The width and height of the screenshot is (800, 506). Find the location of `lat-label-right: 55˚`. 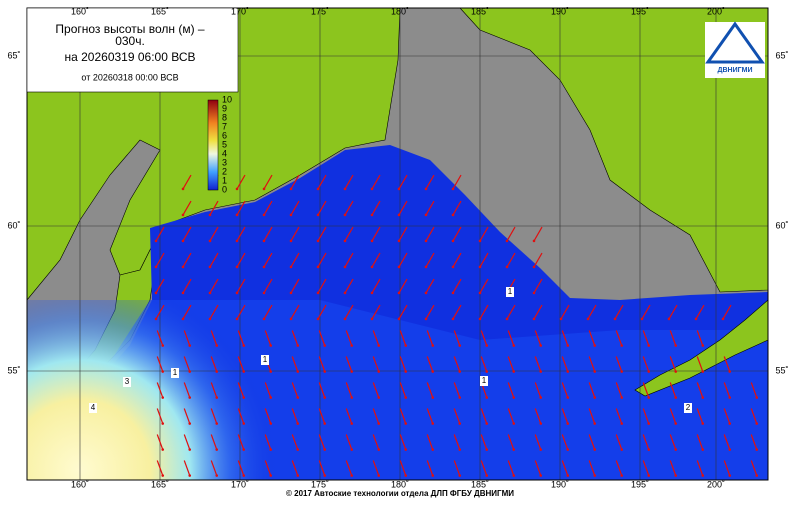

lat-label-right: 55˚ is located at coordinates (781, 370).